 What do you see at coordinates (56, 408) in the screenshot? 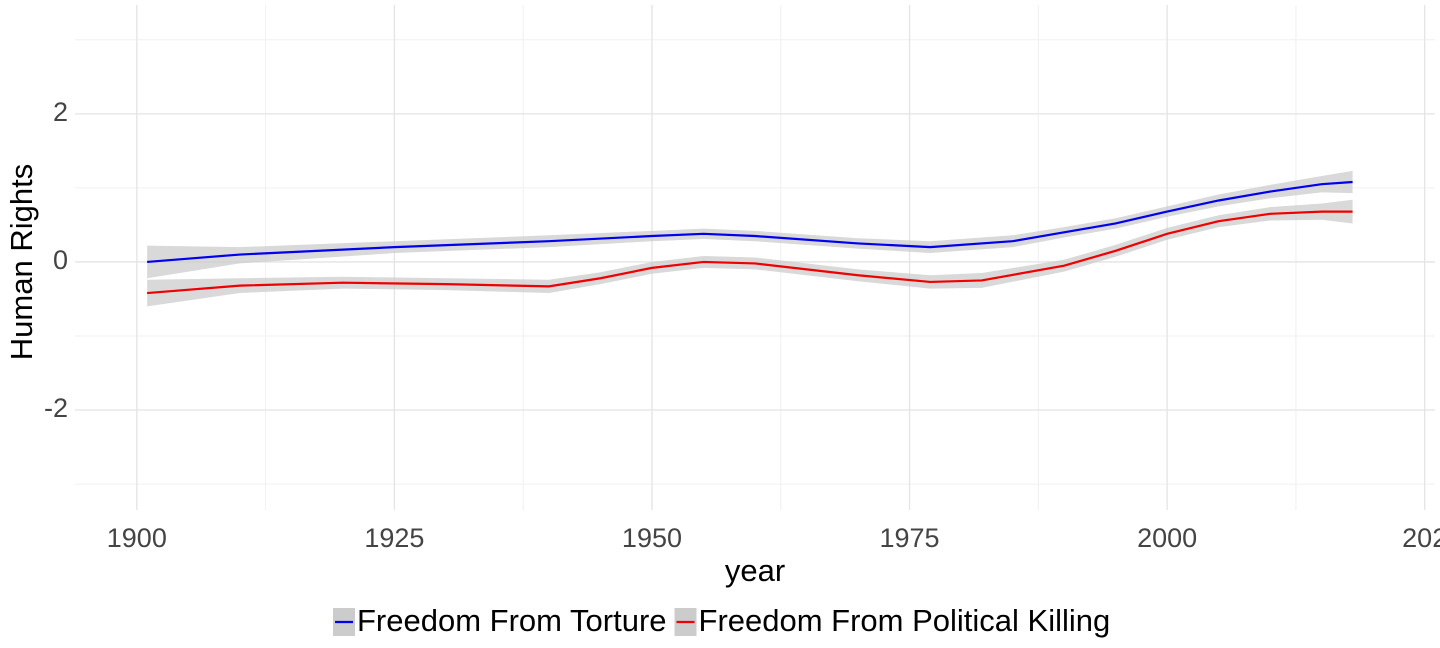
I see `y-tick-label: -2` at bounding box center [56, 408].